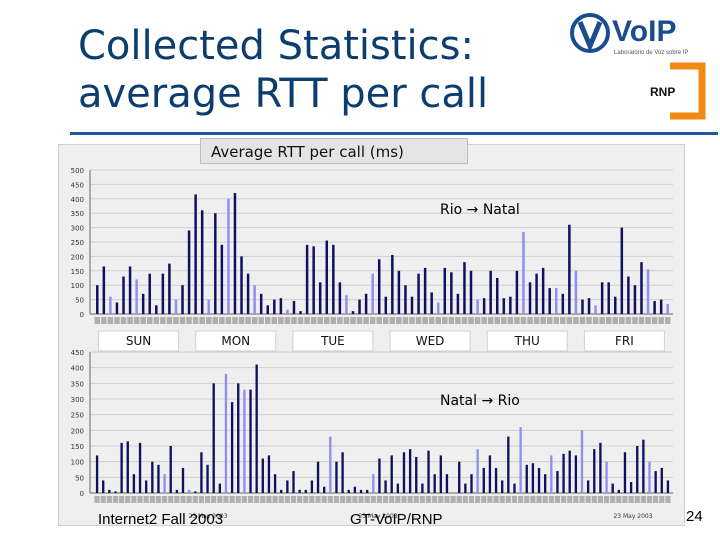 Image resolution: width=720 pixels, height=540 pixels. What do you see at coordinates (79, 478) in the screenshot?
I see `chart-2-y-tick-label: 50` at bounding box center [79, 478].